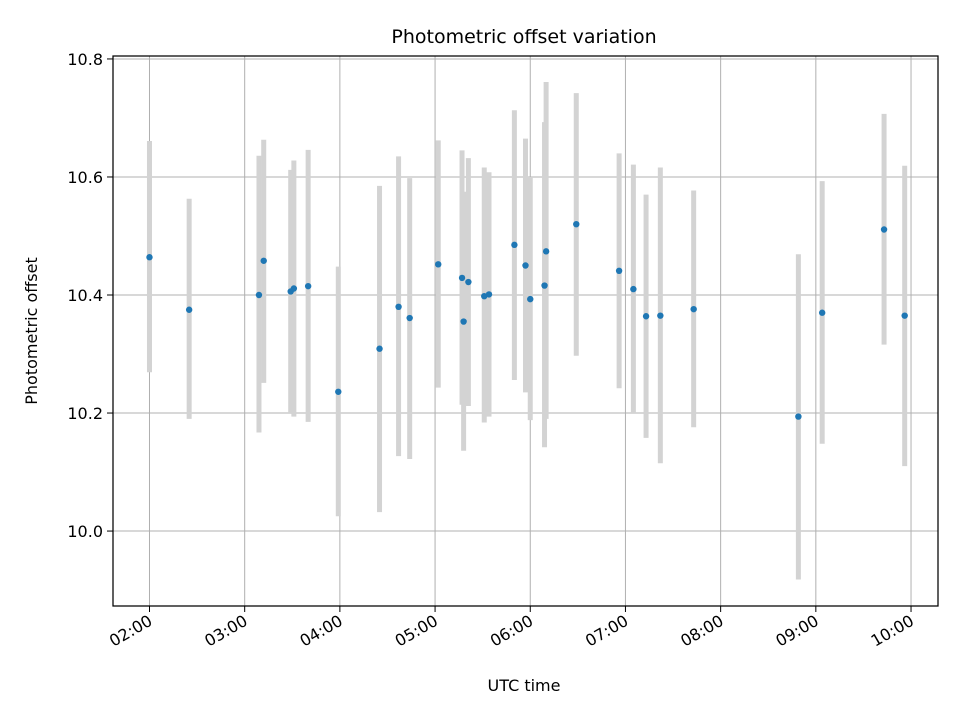 This screenshot has width=960, height=720. I want to click on x-tick-label: 07:00, so click(606, 631).